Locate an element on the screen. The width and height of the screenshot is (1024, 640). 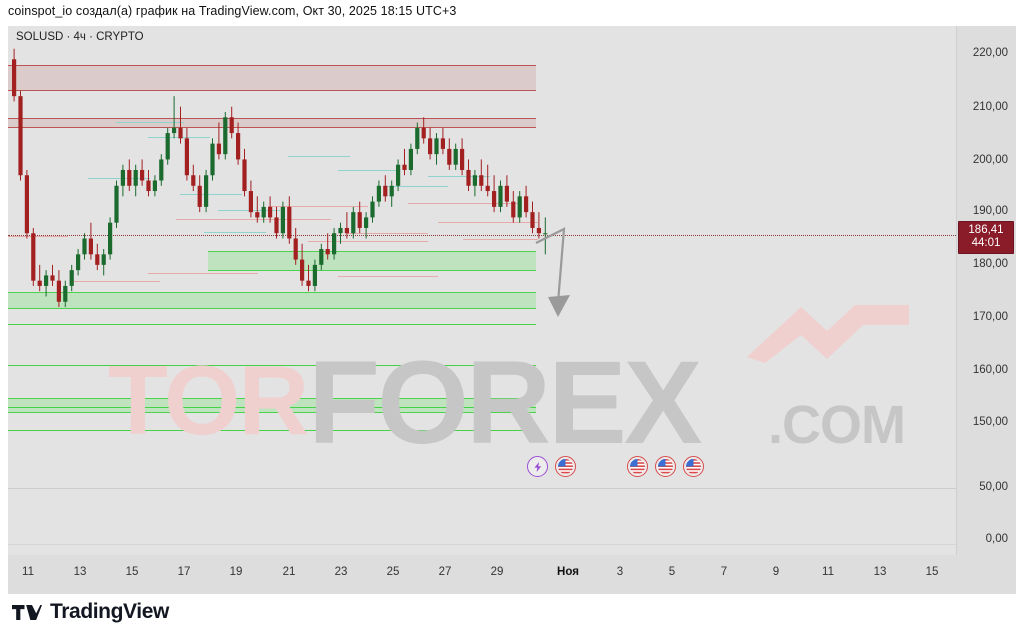
time-tick: 7 is located at coordinates (724, 572).